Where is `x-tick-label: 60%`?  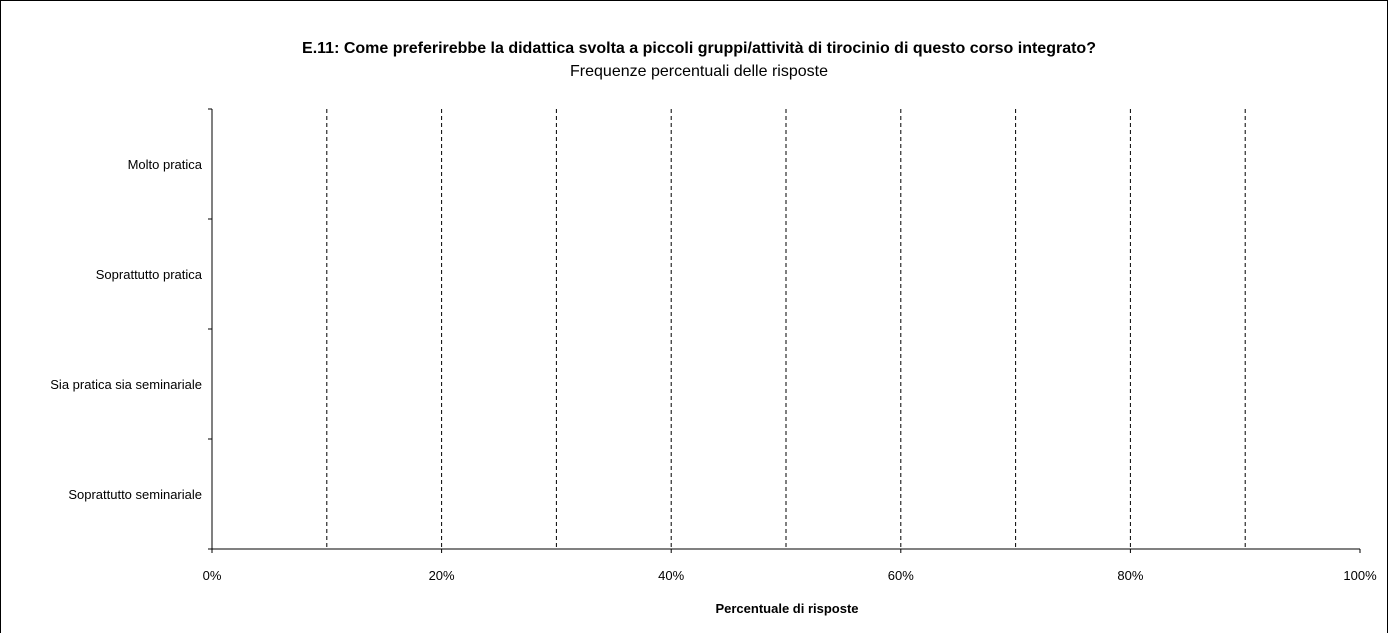
x-tick-label: 60% is located at coordinates (901, 575).